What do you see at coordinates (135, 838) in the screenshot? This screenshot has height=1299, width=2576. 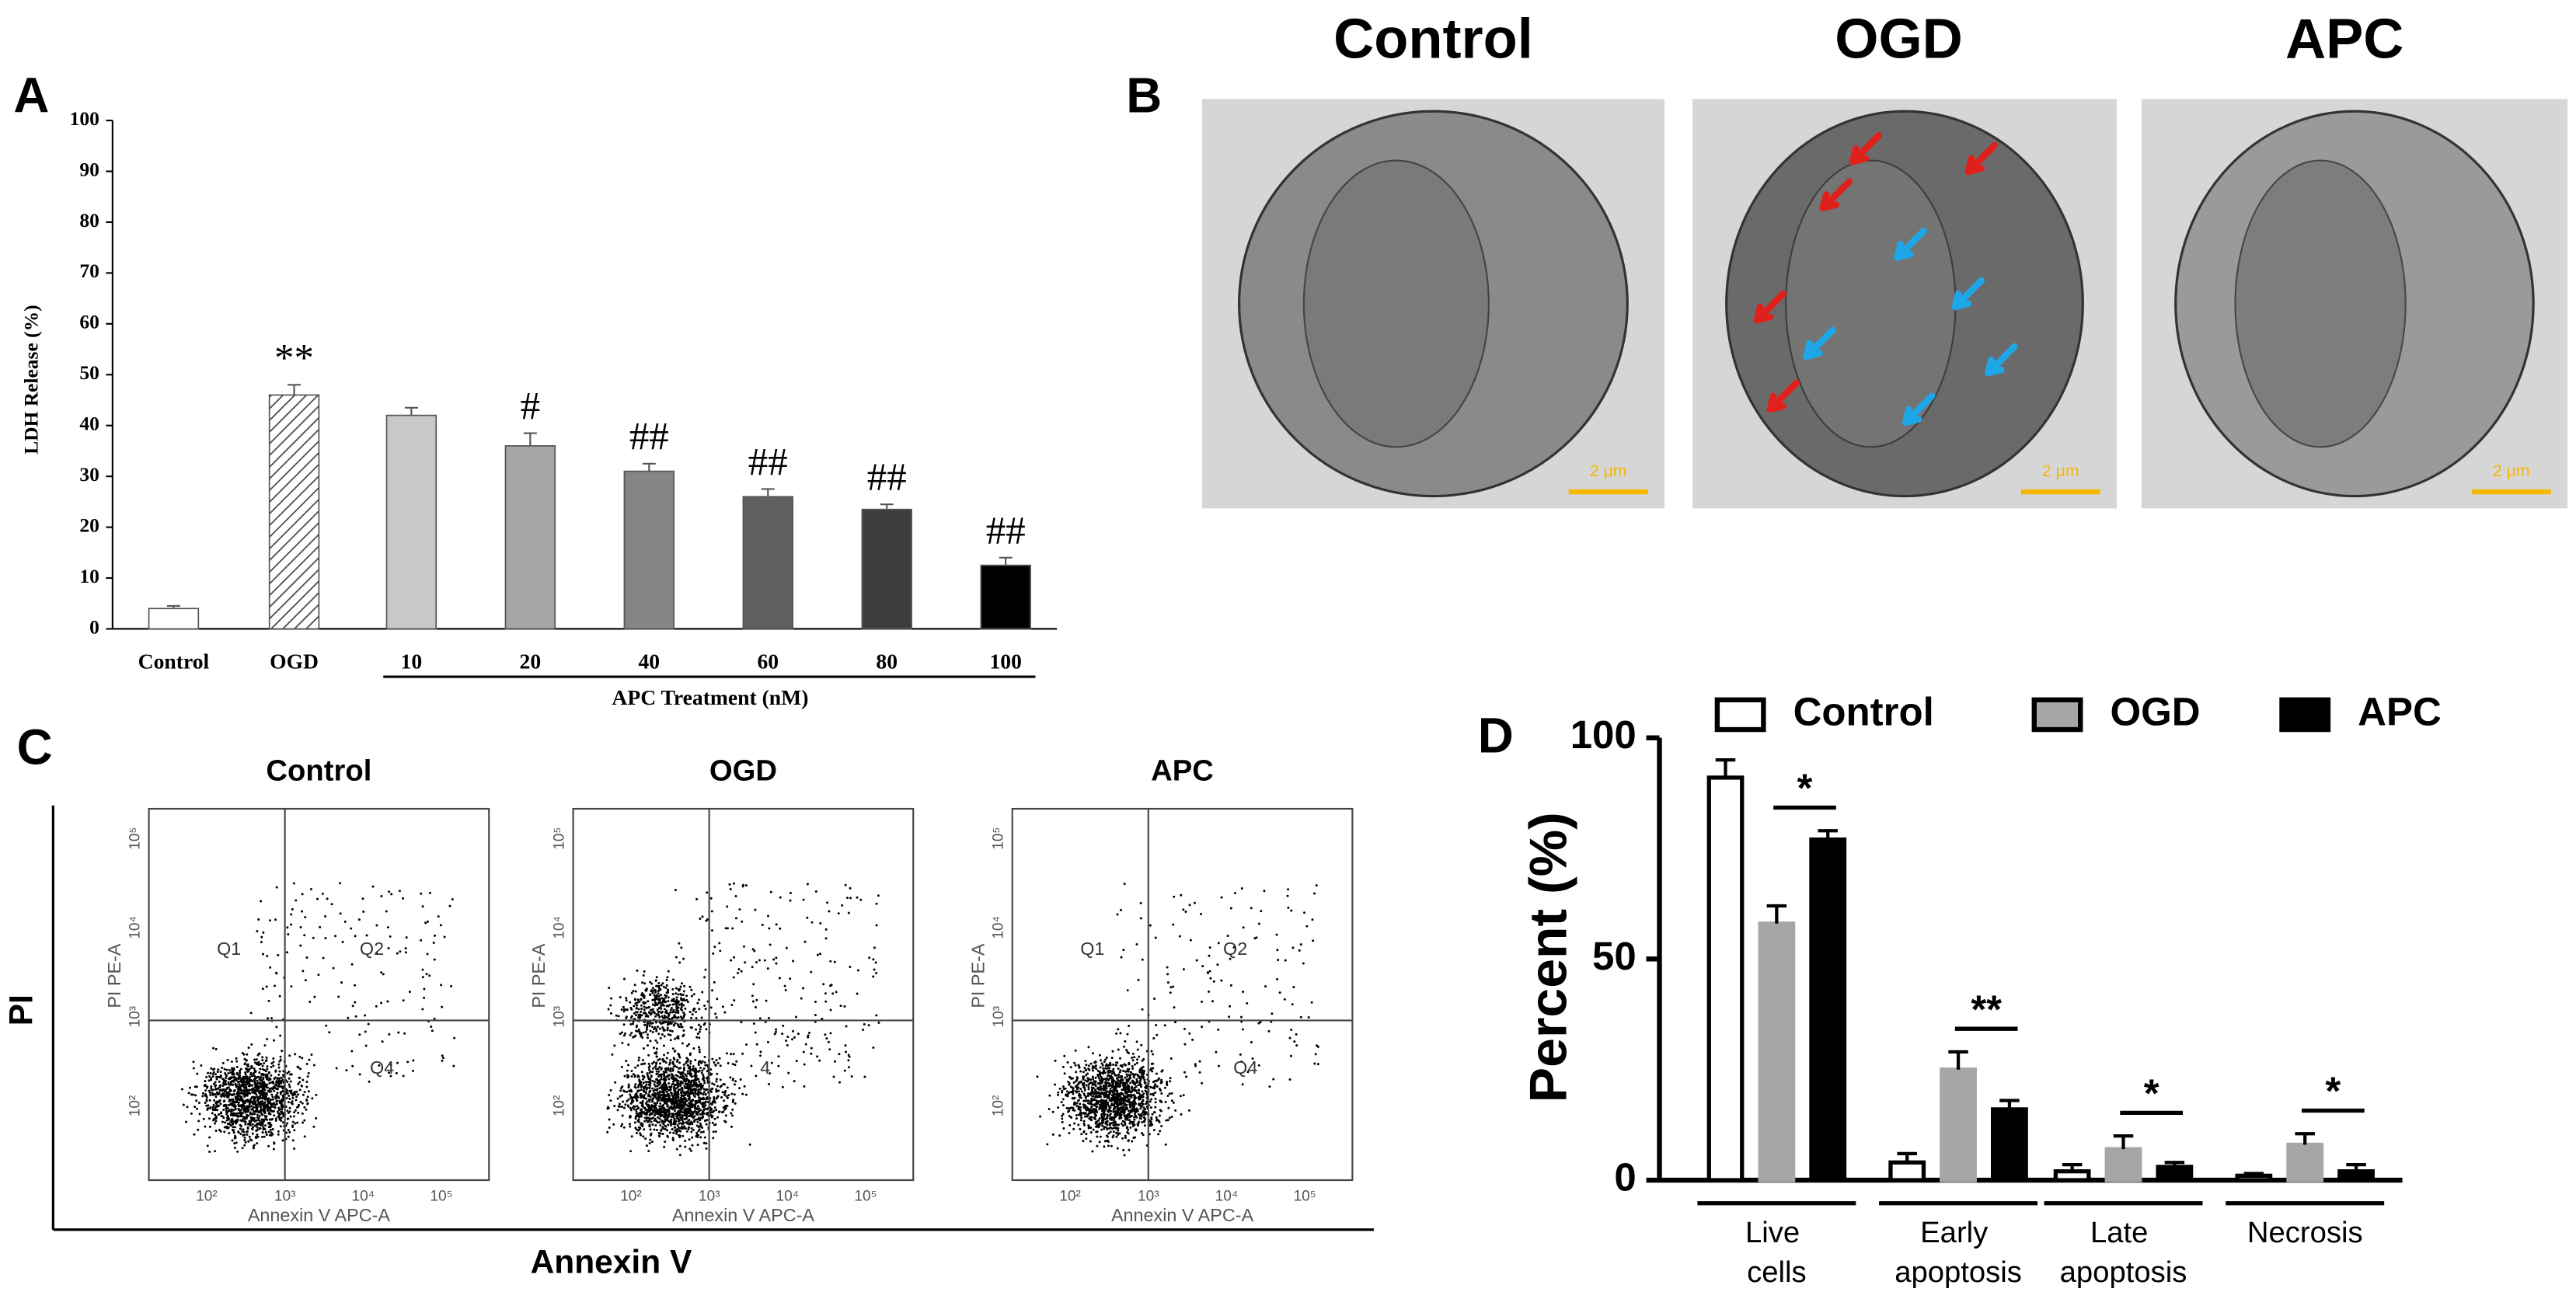 I see `y-tick-label: 10⁵` at bounding box center [135, 838].